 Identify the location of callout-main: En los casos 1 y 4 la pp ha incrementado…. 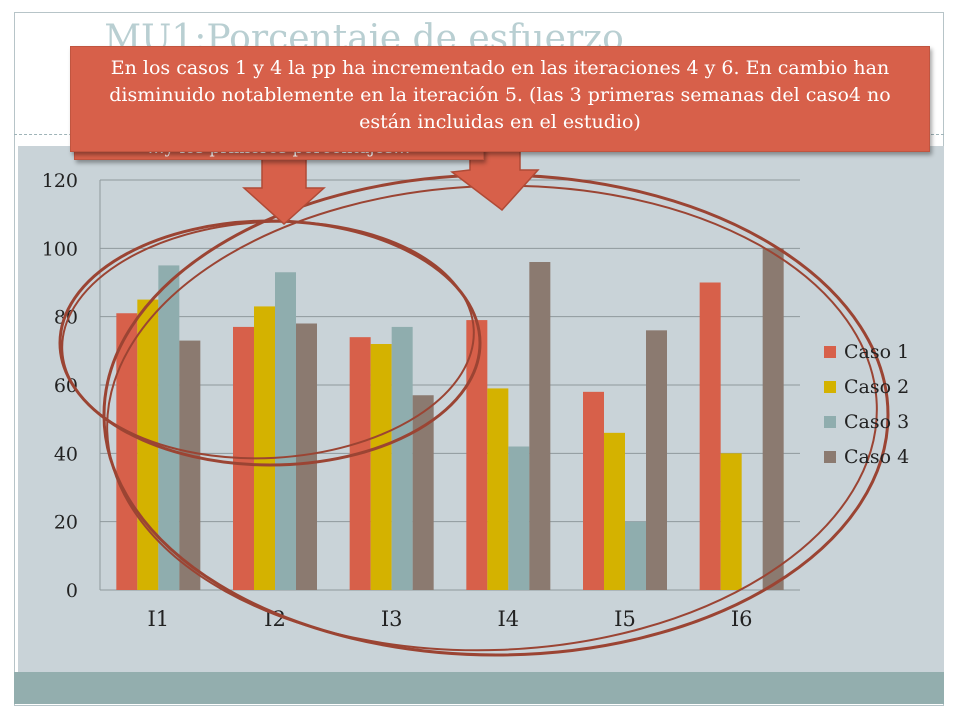
(500, 99).